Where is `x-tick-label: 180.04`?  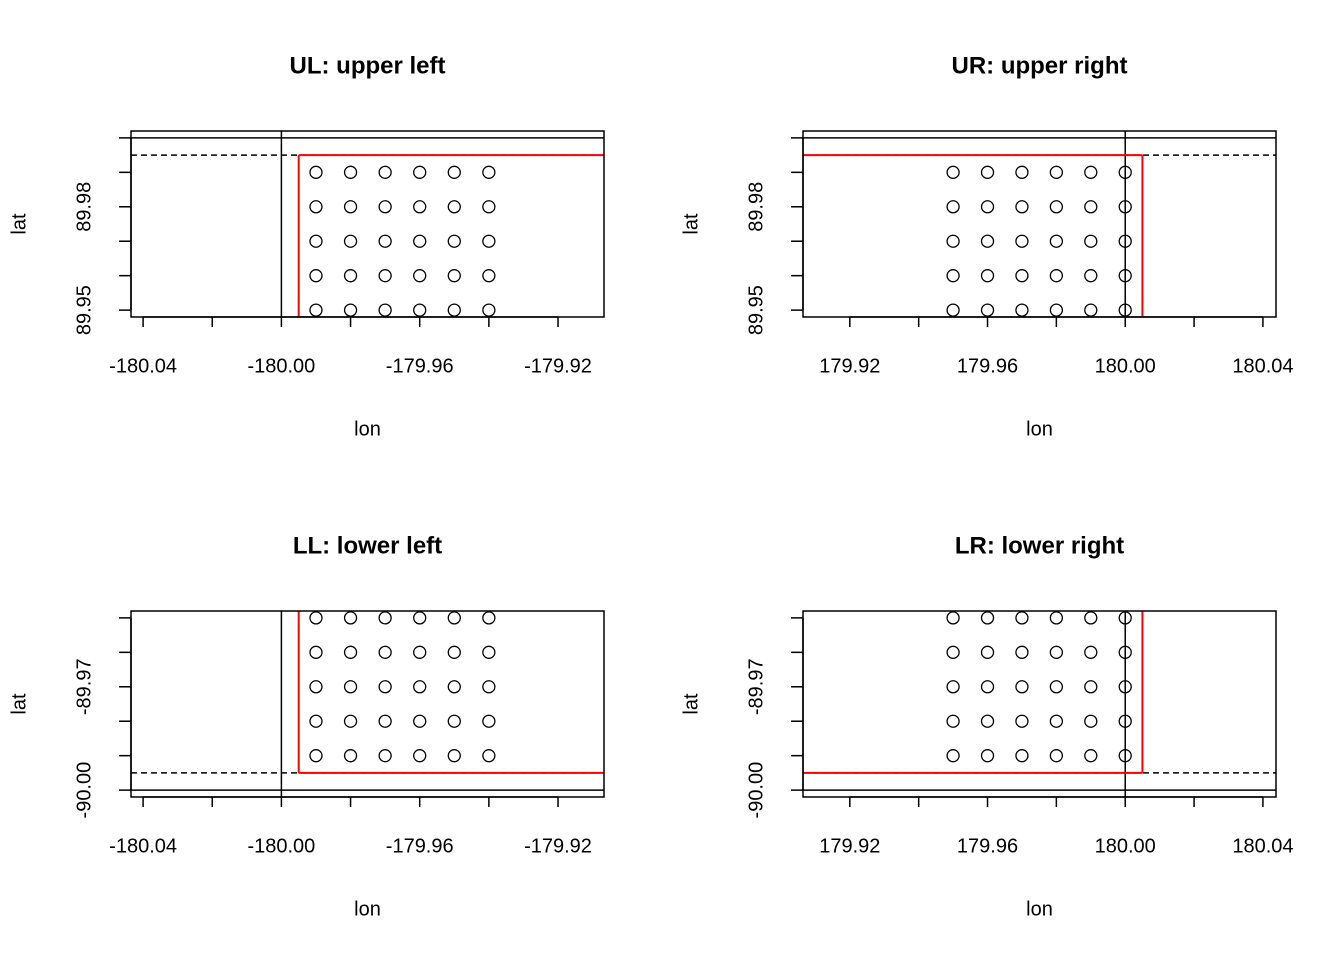
x-tick-label: 180.04 is located at coordinates (1262, 366).